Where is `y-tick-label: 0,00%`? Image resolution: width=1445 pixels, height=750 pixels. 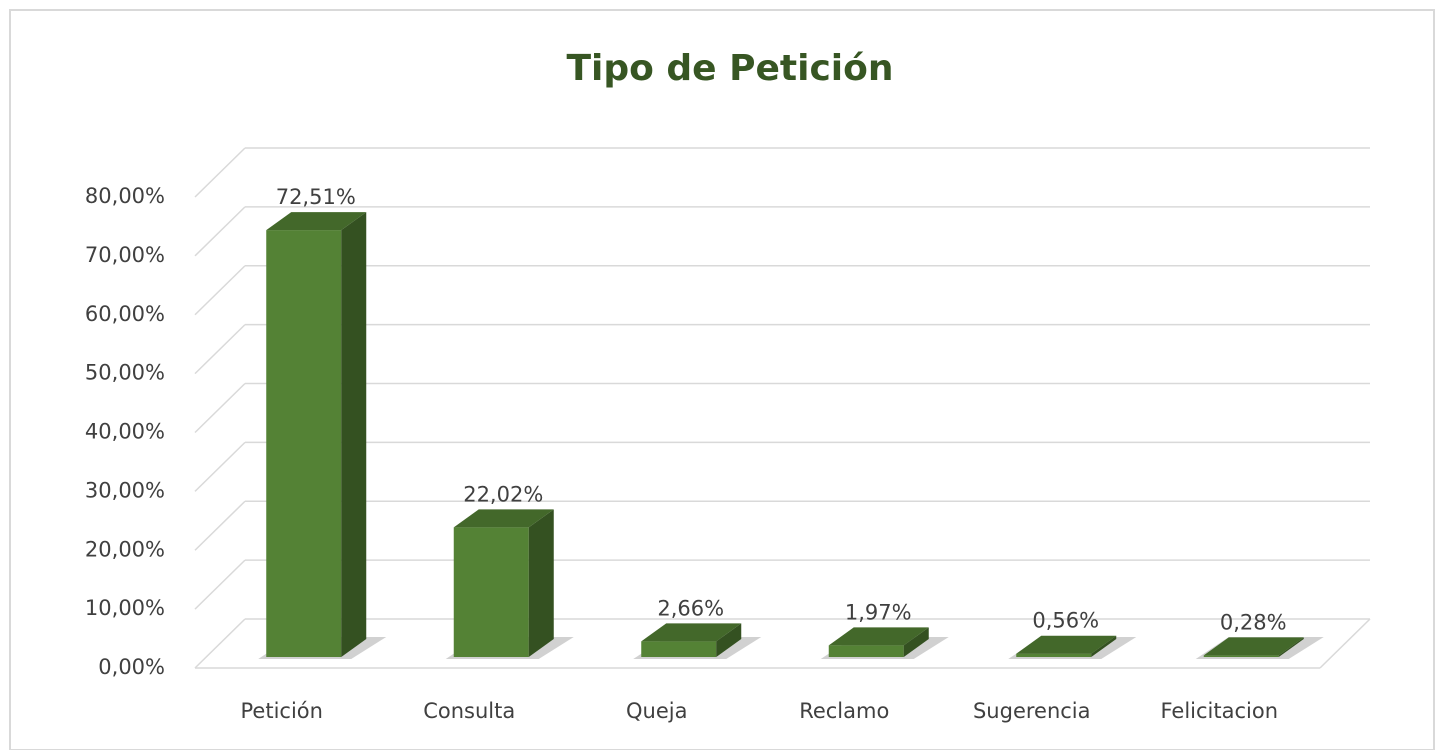
y-tick-label: 0,00% is located at coordinates (131, 667).